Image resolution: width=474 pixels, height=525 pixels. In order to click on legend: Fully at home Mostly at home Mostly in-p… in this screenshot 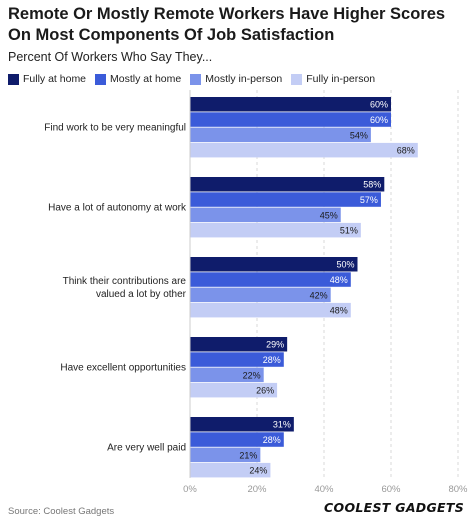, I will do `click(191, 79)`.